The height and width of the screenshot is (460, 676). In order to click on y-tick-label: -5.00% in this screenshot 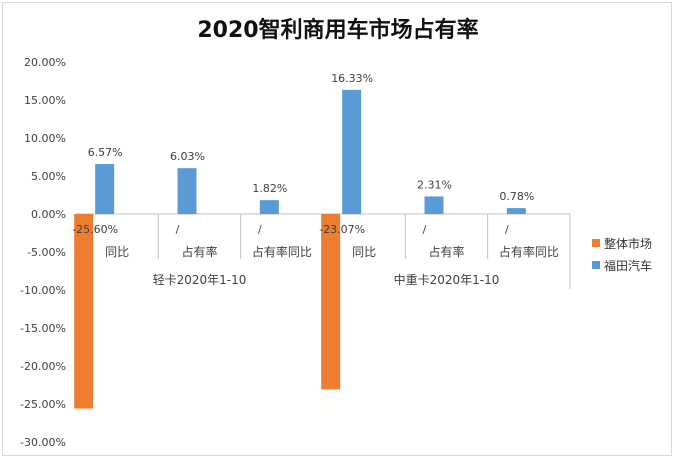, I will do `click(46, 252)`.